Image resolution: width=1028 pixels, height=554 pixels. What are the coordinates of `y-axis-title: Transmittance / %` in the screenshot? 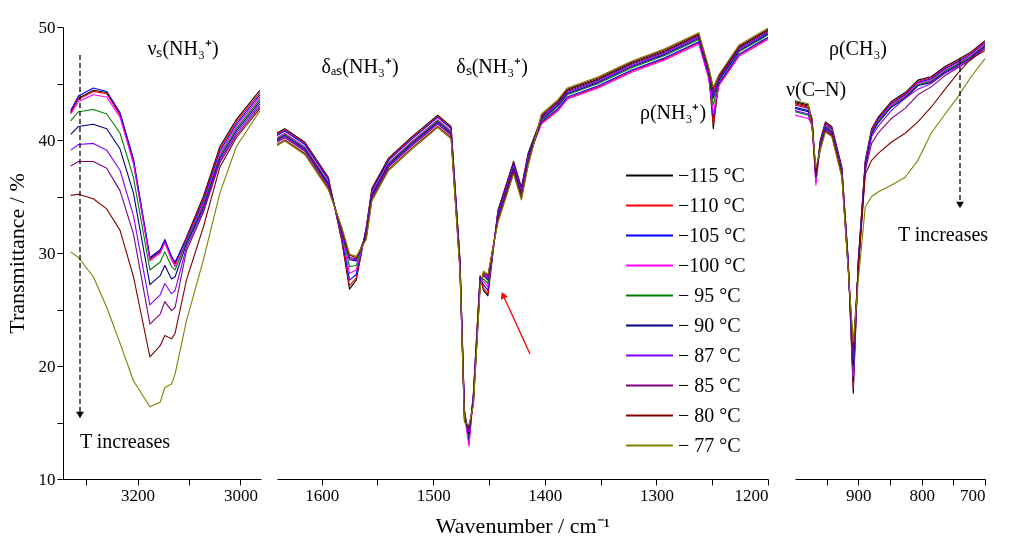 It's located at (16, 253).